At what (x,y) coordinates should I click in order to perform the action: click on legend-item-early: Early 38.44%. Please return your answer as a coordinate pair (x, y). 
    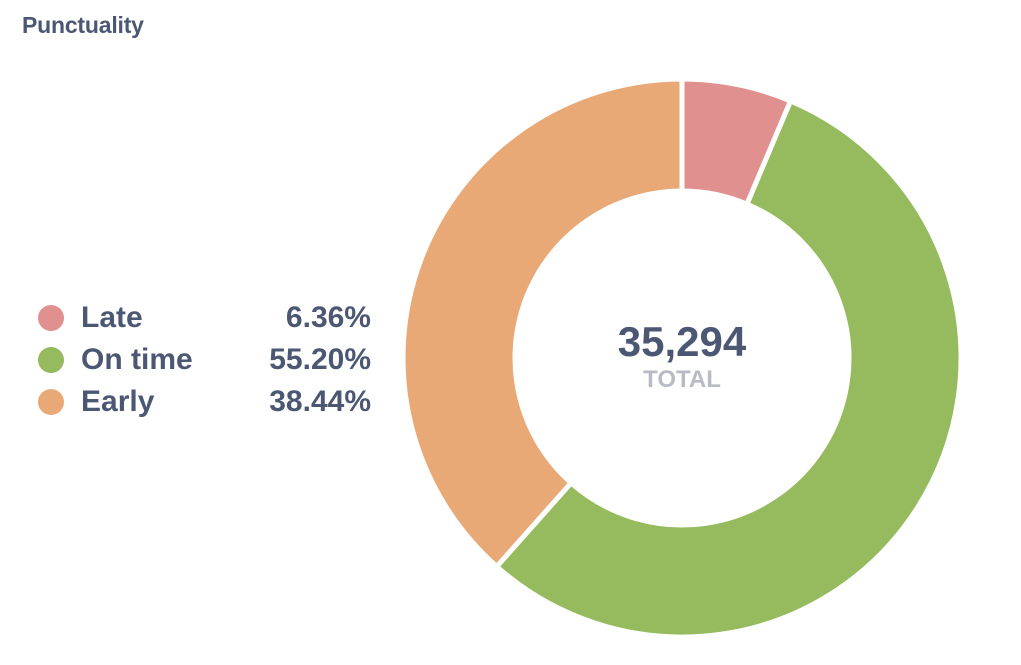
    Looking at the image, I should click on (204, 402).